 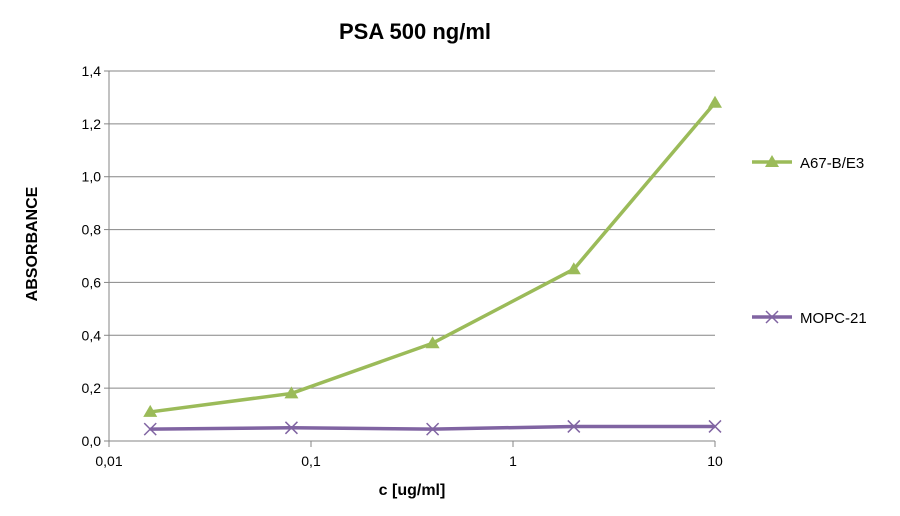 What do you see at coordinates (92, 335) in the screenshot?
I see `y-tick-label: 0,4` at bounding box center [92, 335].